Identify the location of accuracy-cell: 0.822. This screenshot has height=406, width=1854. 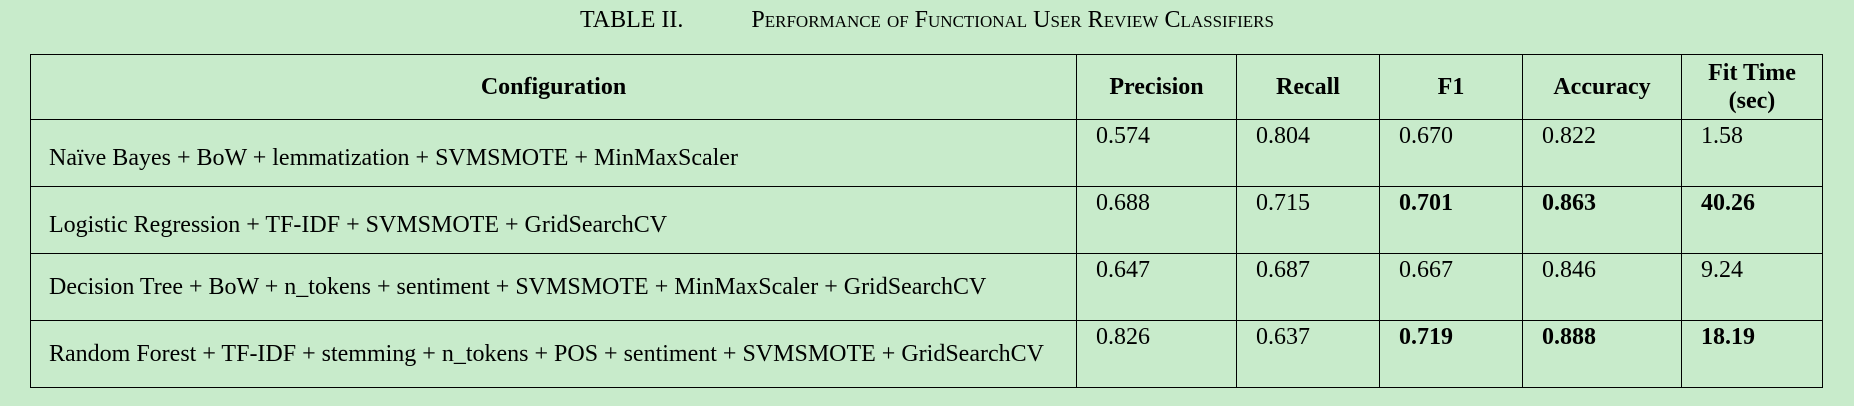
(1602, 153).